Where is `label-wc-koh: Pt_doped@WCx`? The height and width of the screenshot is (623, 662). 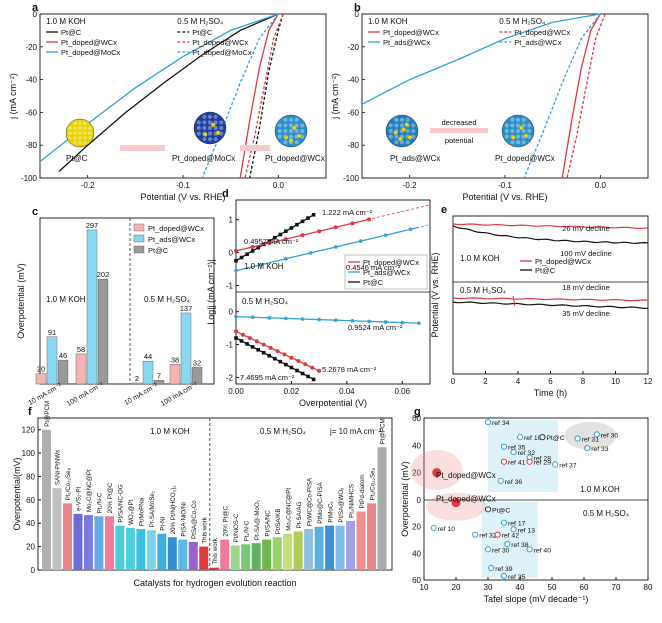 label-wc-koh: Pt_doped@WCx is located at coordinates (466, 475).